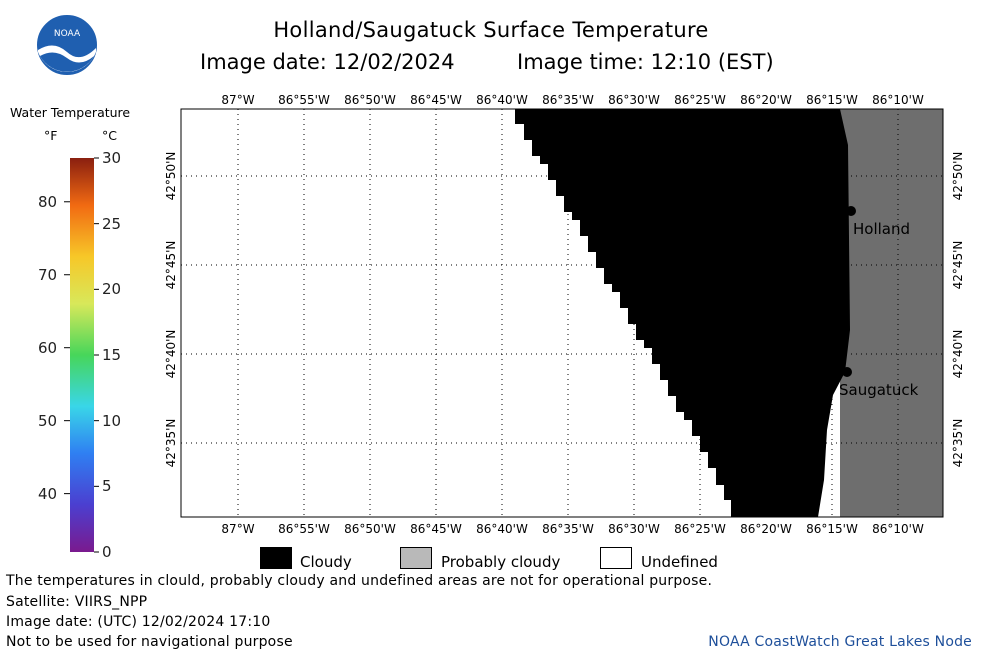  What do you see at coordinates (700, 529) in the screenshot?
I see `lon-label-bottom-7: 86°25'W` at bounding box center [700, 529].